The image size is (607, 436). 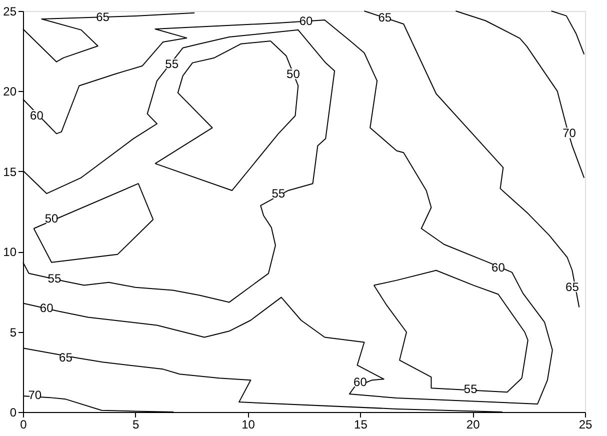 What do you see at coordinates (585, 425) in the screenshot?
I see `x-tick-label: 25` at bounding box center [585, 425].